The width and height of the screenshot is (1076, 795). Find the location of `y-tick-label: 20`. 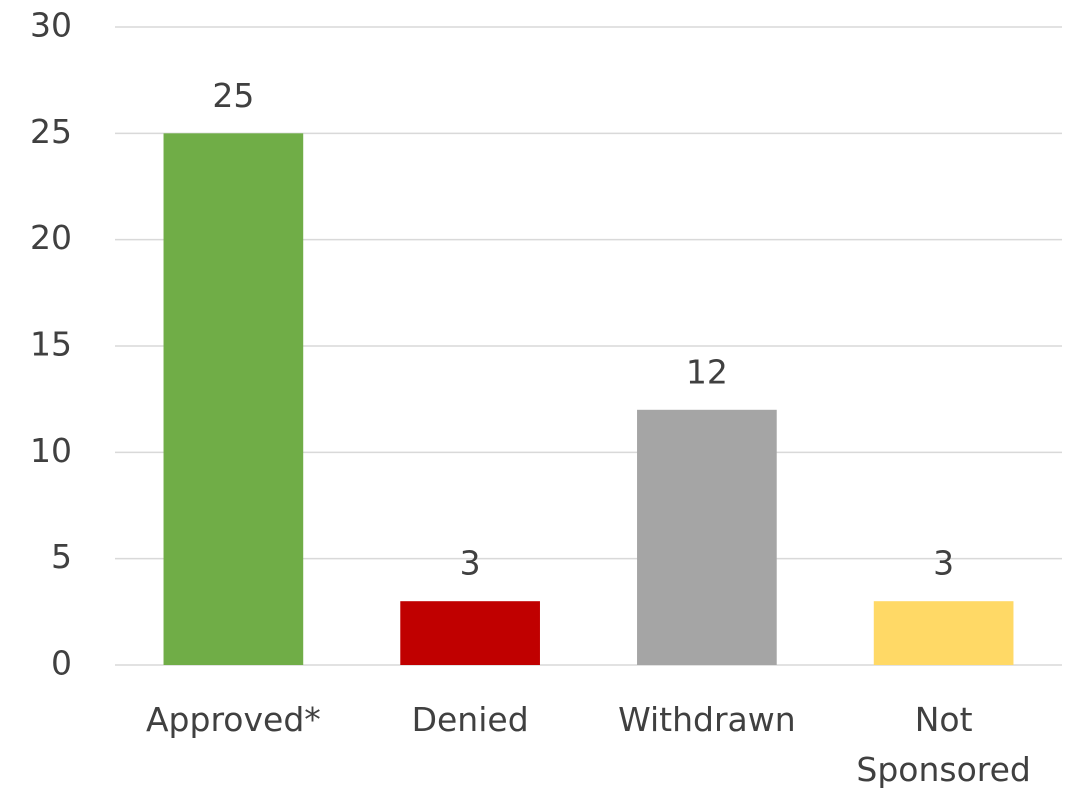

y-tick-label: 20 is located at coordinates (51, 237).